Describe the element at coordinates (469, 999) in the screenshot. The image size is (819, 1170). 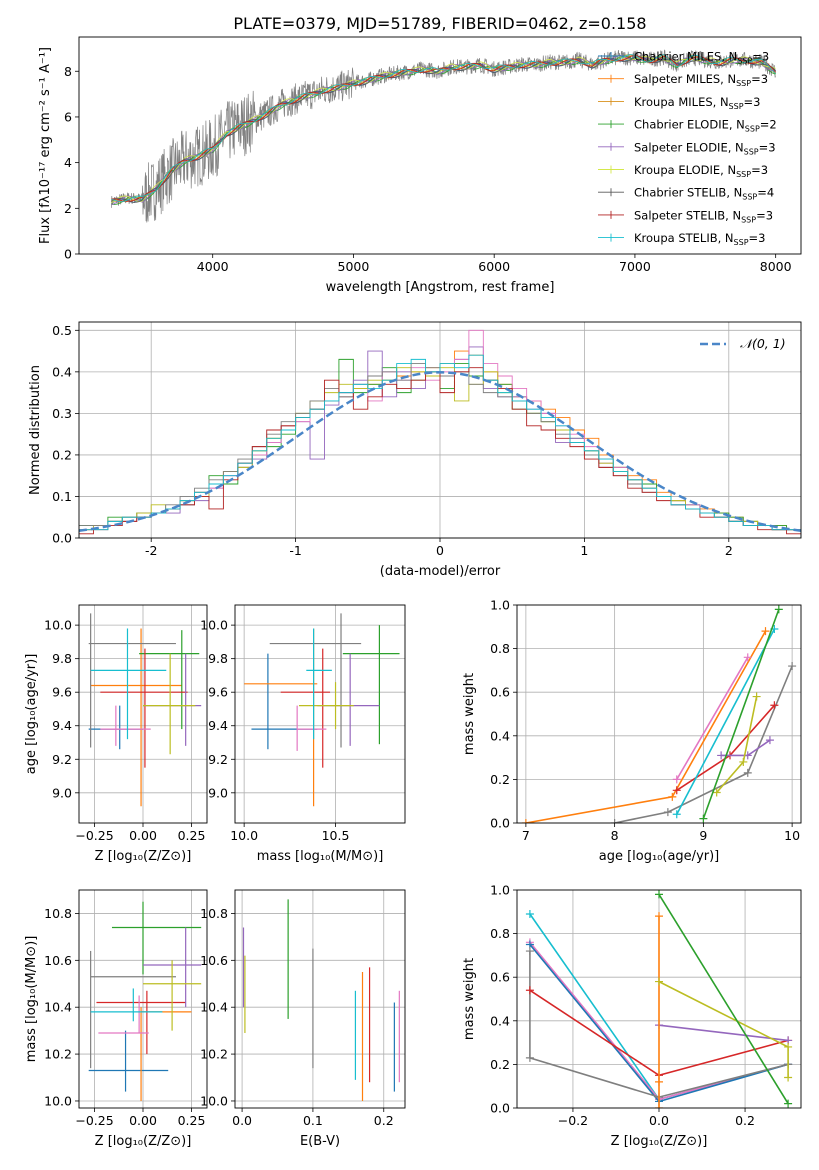
I see `y-axis-label: mass weight` at that location.